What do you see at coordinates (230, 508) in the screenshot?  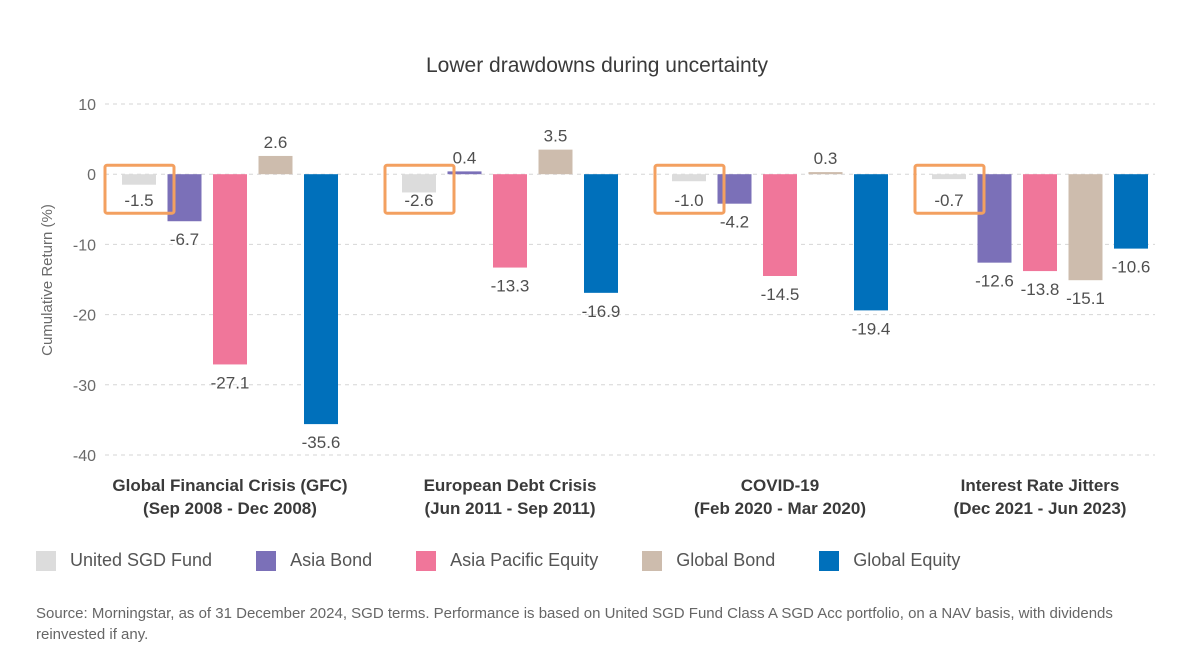 I see `category-label: (Sep 2008 - Dec 2008)` at bounding box center [230, 508].